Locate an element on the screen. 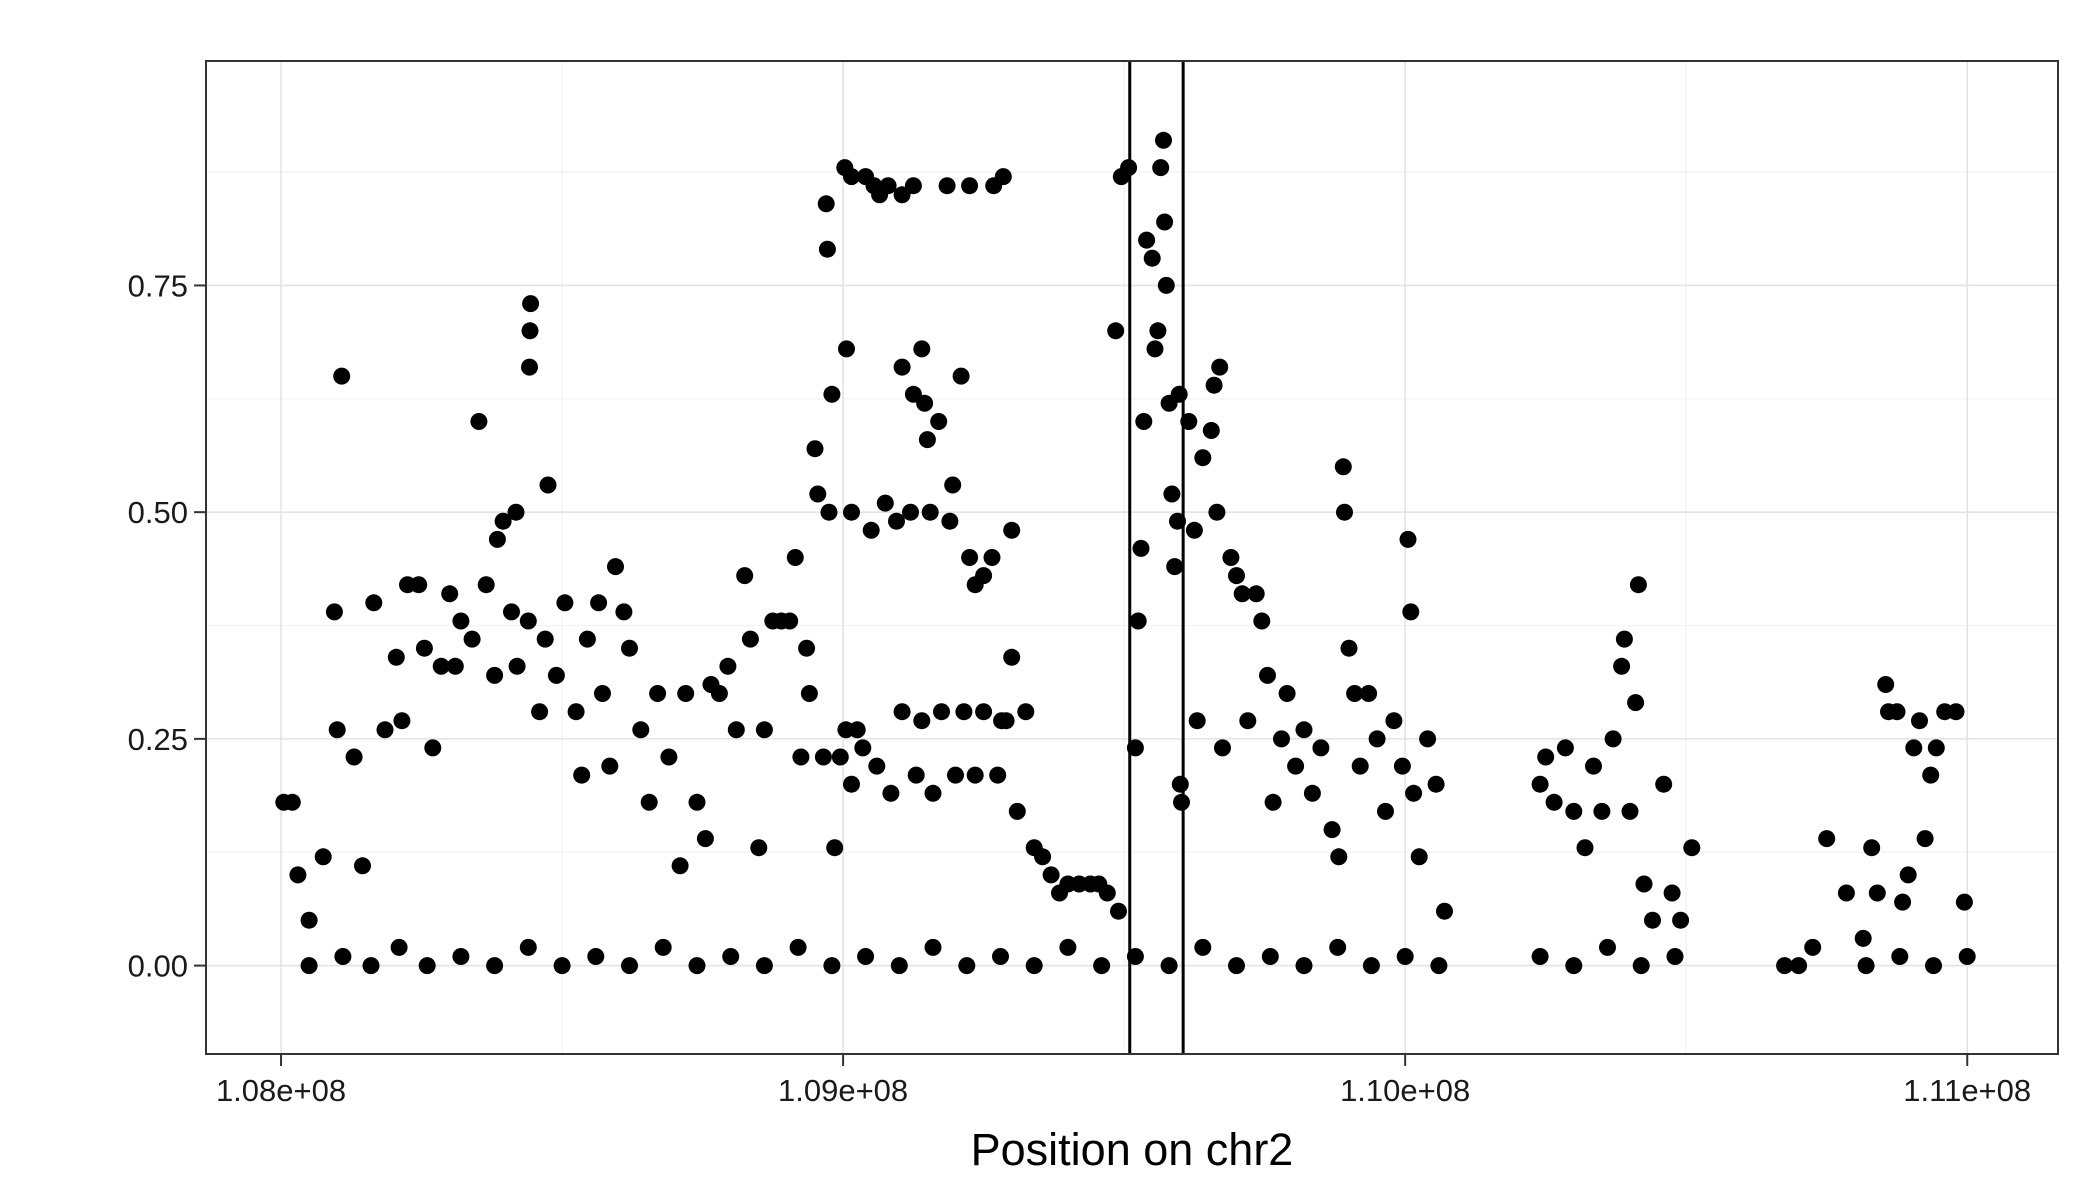 The height and width of the screenshot is (1200, 2100). y-tick-label: 0.50 is located at coordinates (158, 512).